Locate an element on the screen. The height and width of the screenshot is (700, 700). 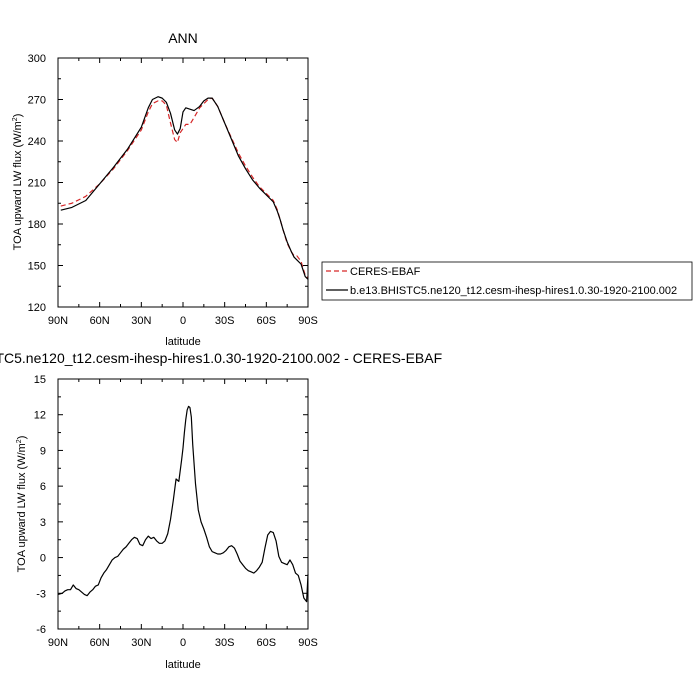
y-tick-label: 150 is located at coordinates (37, 267).